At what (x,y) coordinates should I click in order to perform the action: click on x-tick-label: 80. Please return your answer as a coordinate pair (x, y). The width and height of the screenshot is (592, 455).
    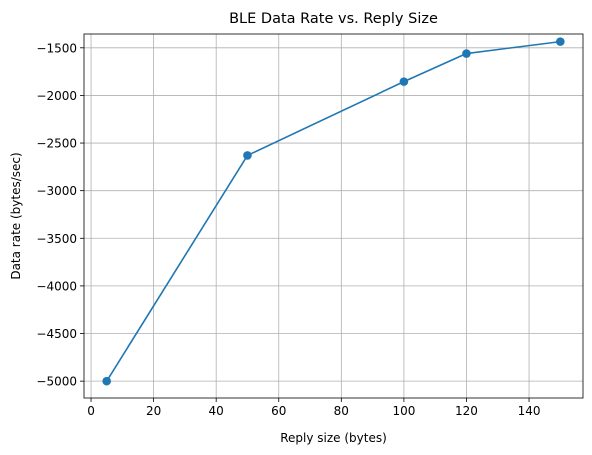
    Looking at the image, I should click on (341, 411).